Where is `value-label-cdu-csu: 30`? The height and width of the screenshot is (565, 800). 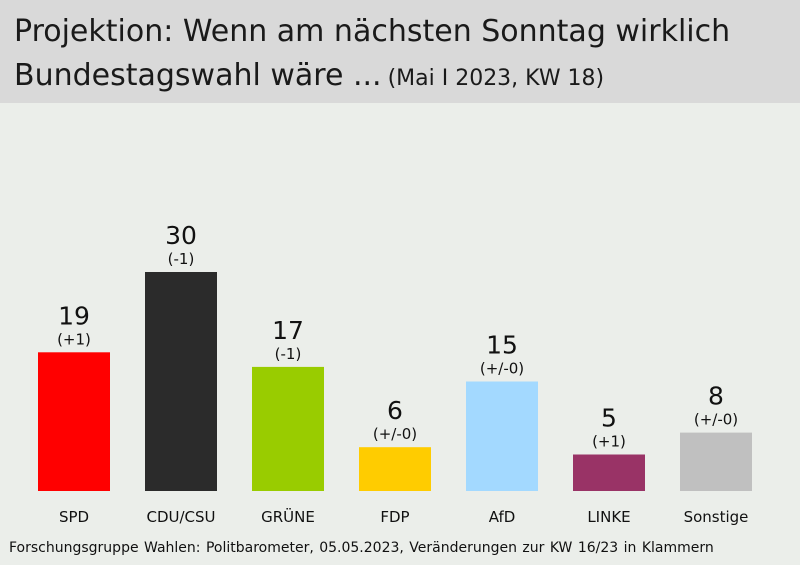
value-label-cdu-csu: 30 is located at coordinates (181, 235).